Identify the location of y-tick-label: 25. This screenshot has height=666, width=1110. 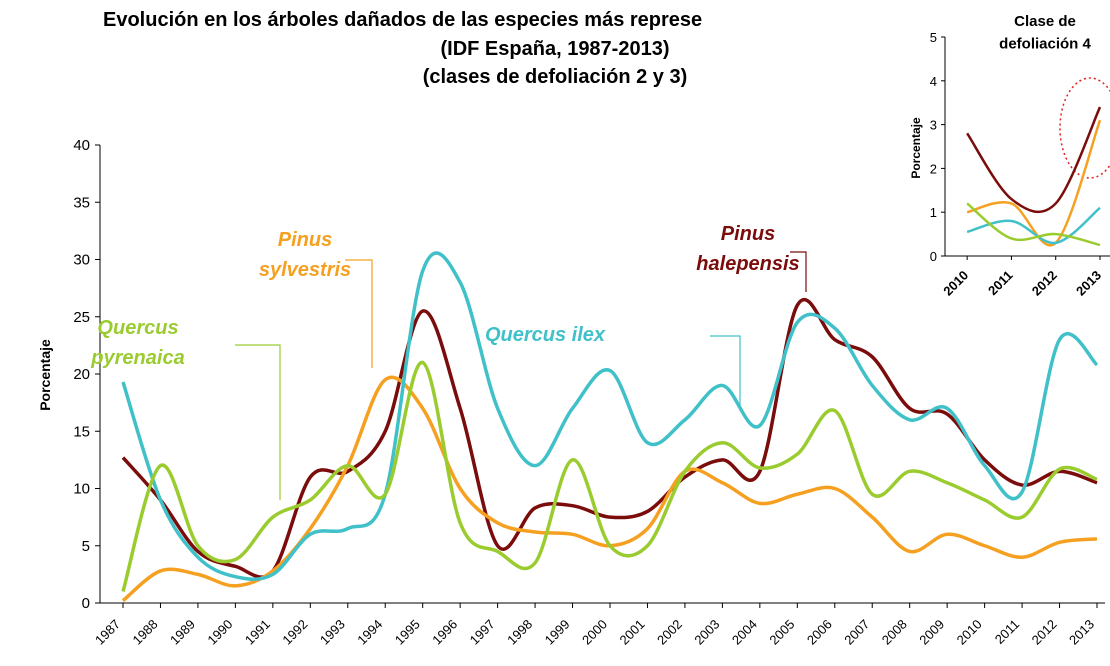
(81, 317).